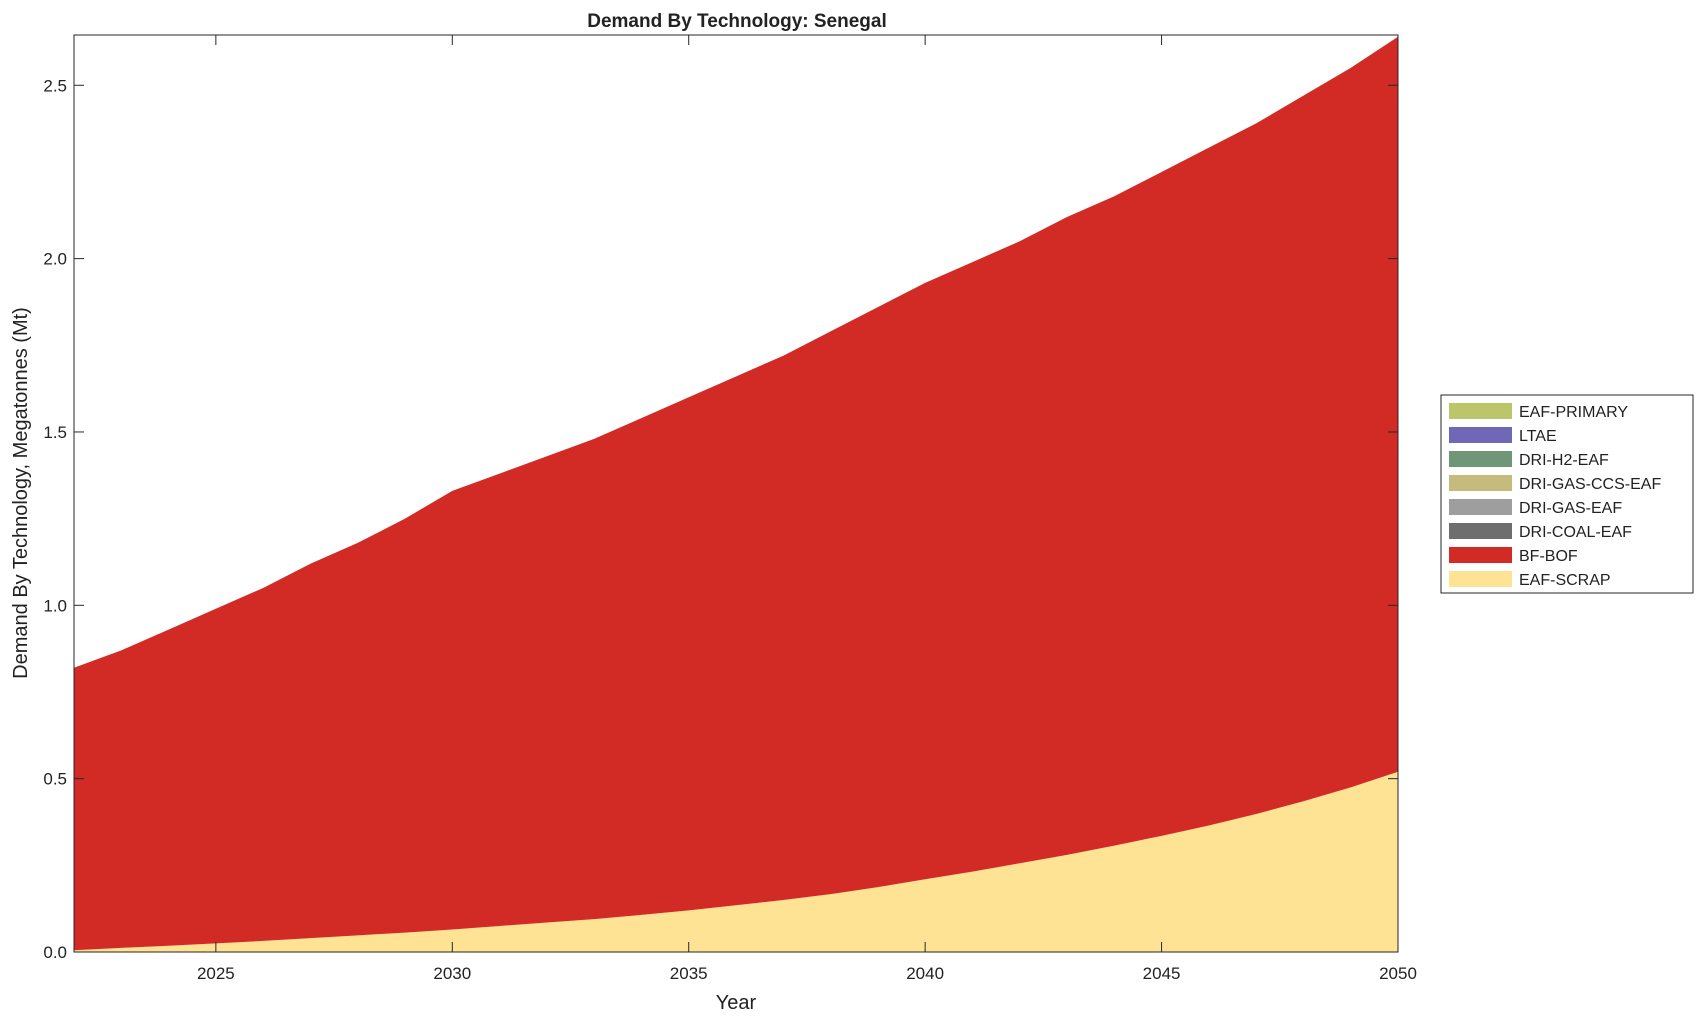 Image resolution: width=1703 pixels, height=1021 pixels. I want to click on chart-title: Demand By Technology: Senegal, so click(736, 21).